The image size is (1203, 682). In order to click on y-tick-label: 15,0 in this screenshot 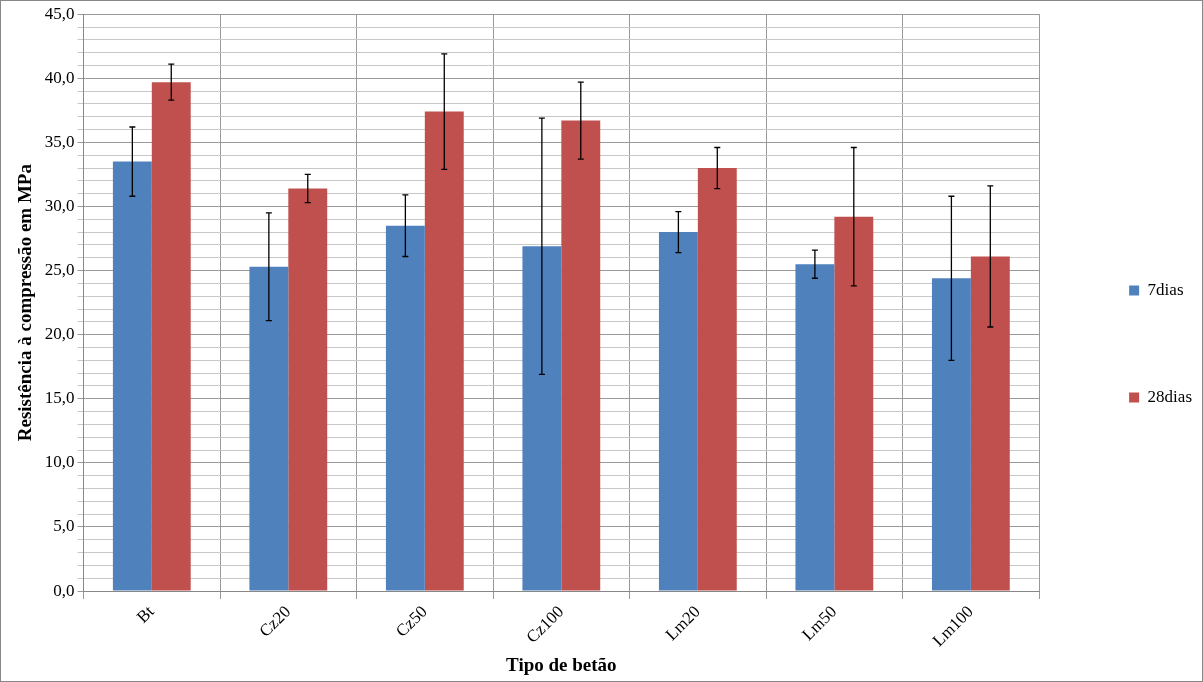, I will do `click(59, 398)`.